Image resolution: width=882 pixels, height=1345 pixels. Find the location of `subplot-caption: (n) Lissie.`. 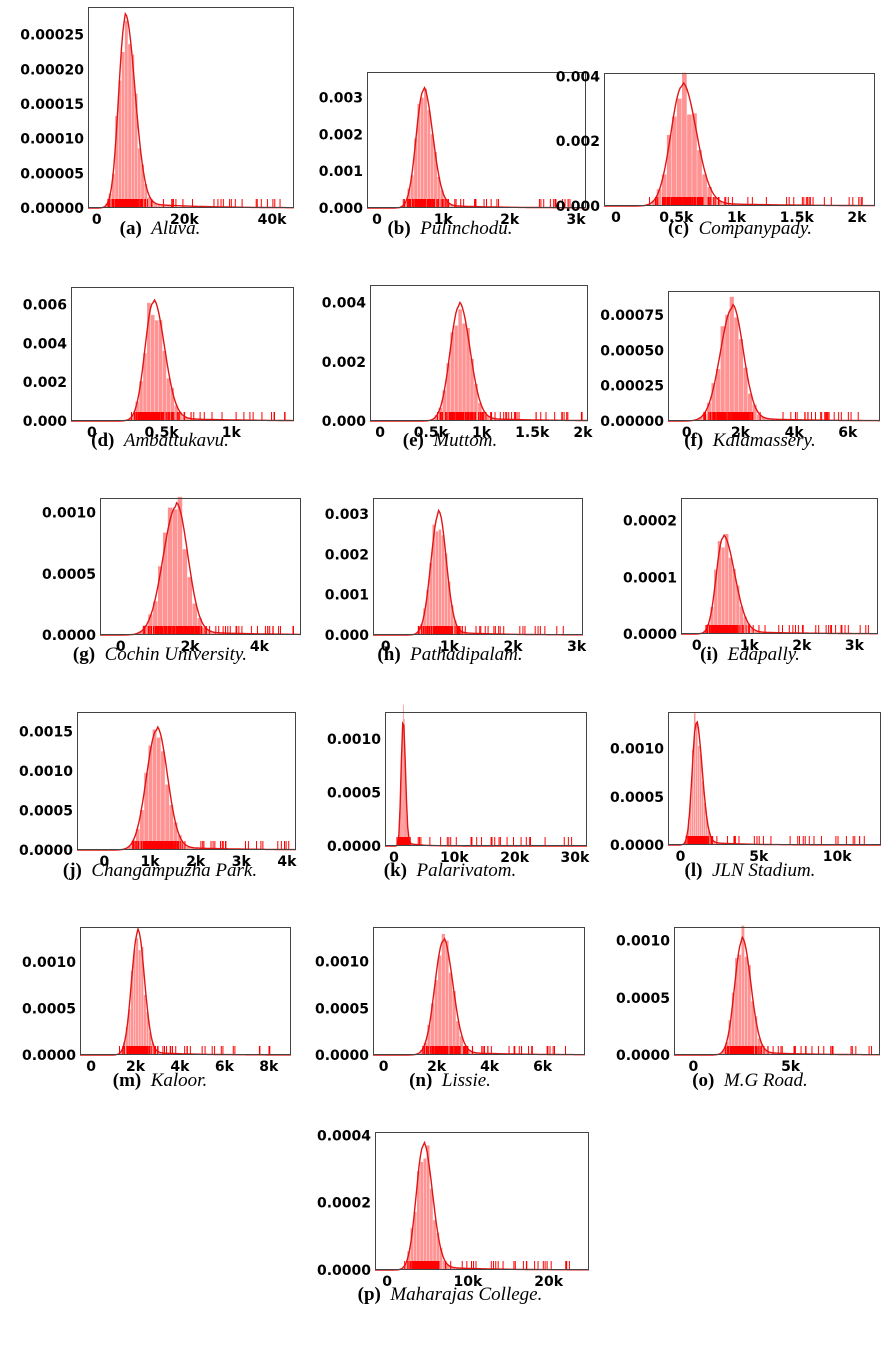

subplot-caption: (n) Lissie. is located at coordinates (450, 1081).